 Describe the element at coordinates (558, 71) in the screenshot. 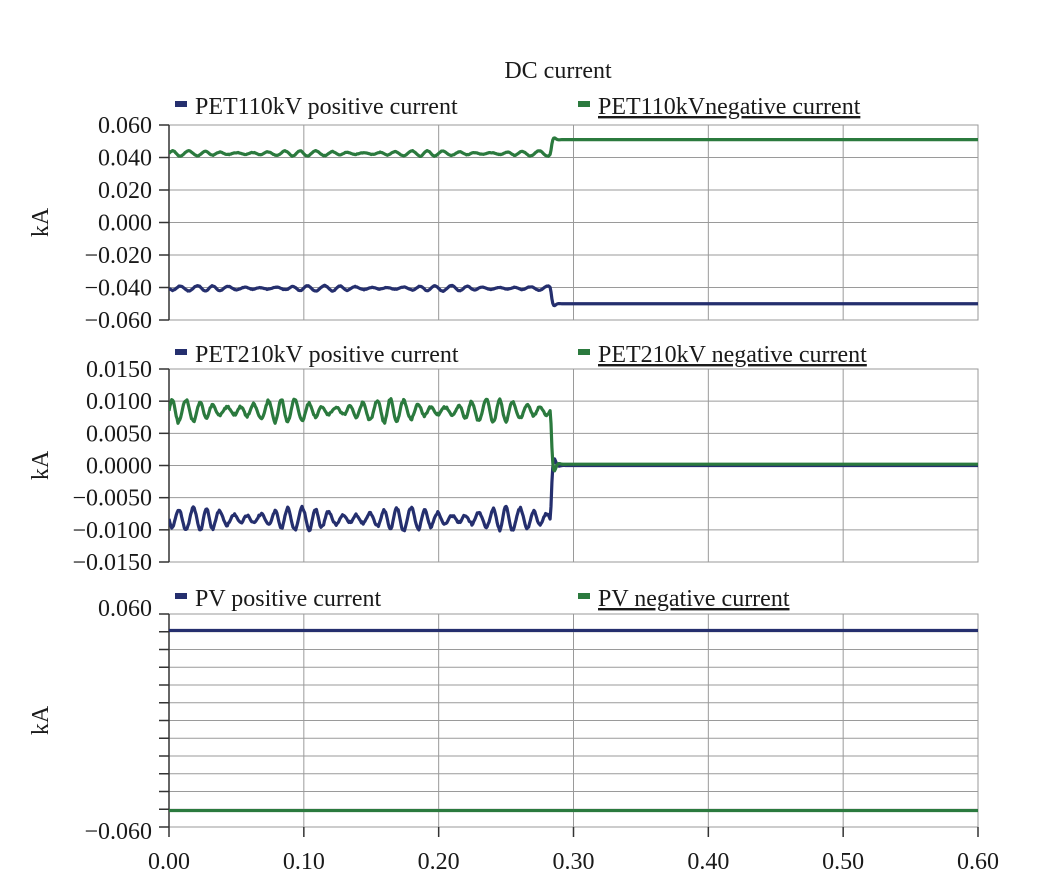

I see `chart-title: DC current` at that location.